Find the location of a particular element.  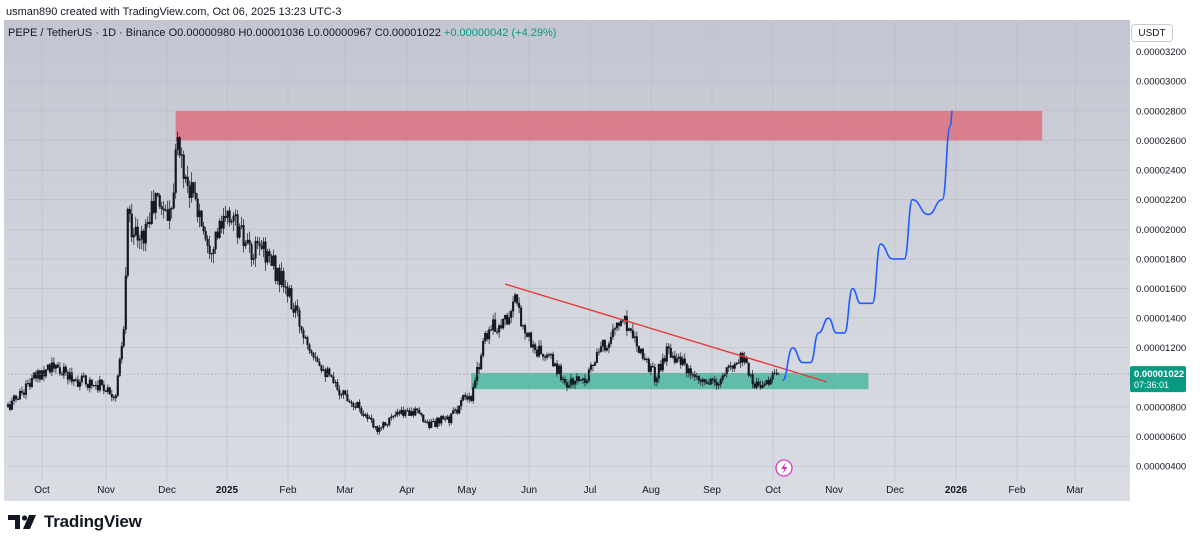

y-tick-label: 0.00000800 is located at coordinates (1161, 407).